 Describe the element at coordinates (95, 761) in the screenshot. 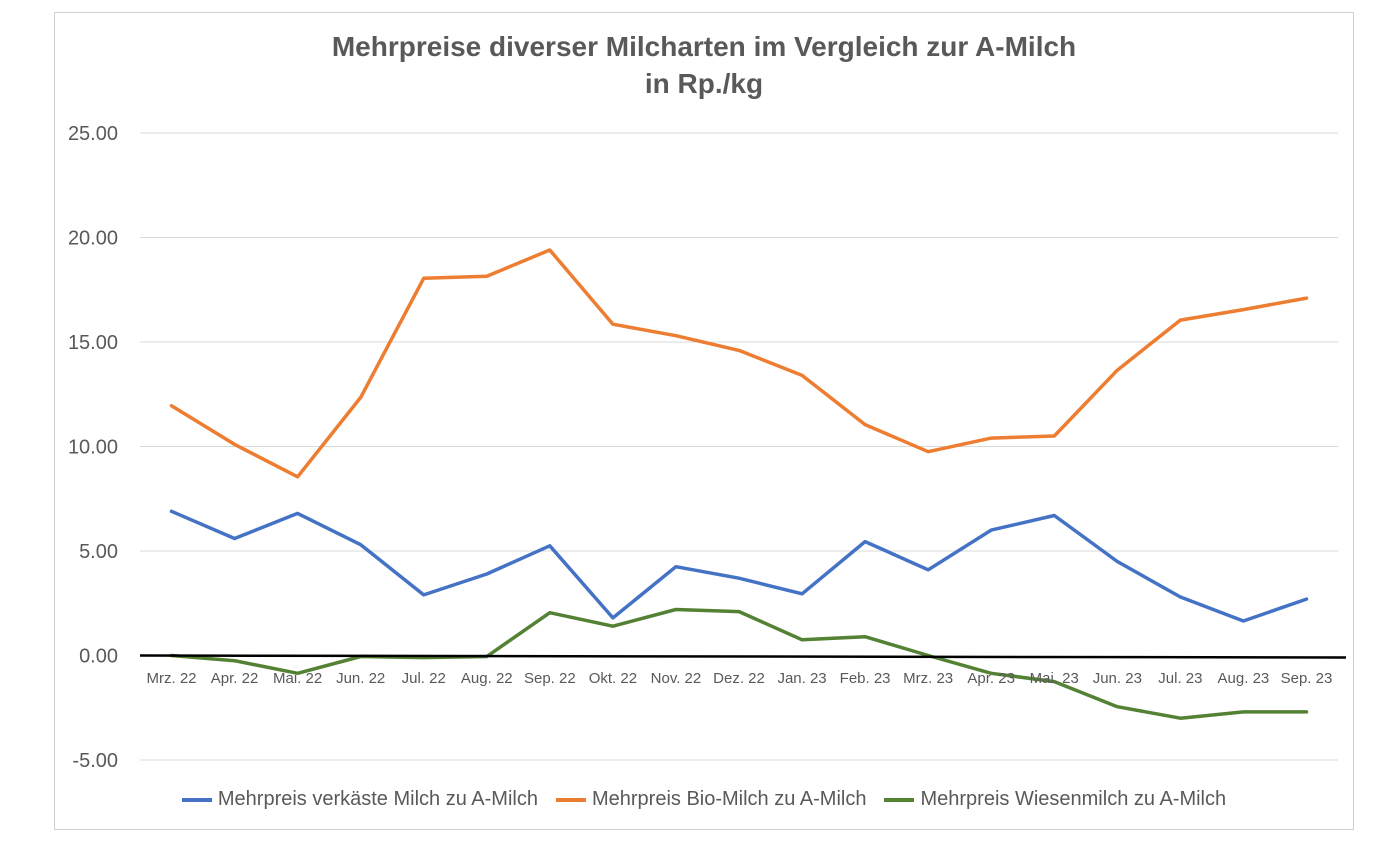

I see `y-tick-label: -5.00` at that location.